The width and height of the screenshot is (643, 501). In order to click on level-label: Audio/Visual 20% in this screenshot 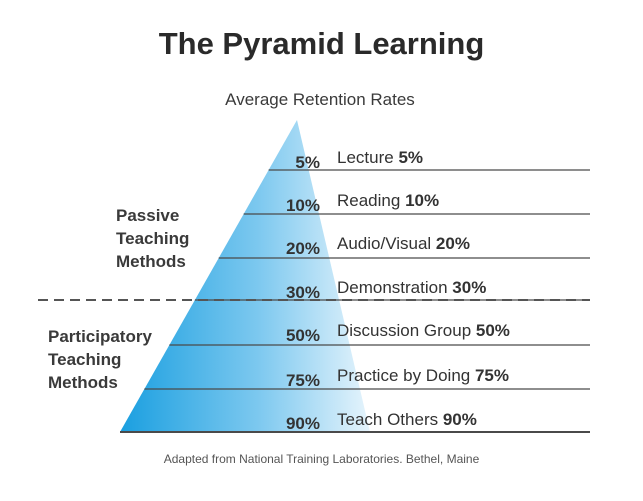, I will do `click(403, 244)`.